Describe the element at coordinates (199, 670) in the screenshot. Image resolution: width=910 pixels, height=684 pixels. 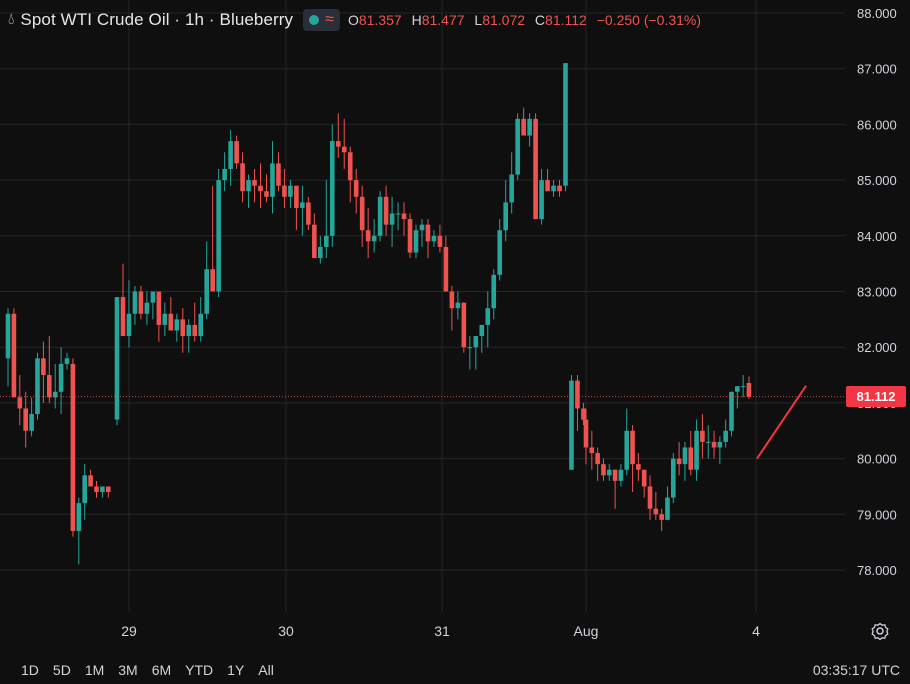
I see `range-button-ytd: YTD` at that location.